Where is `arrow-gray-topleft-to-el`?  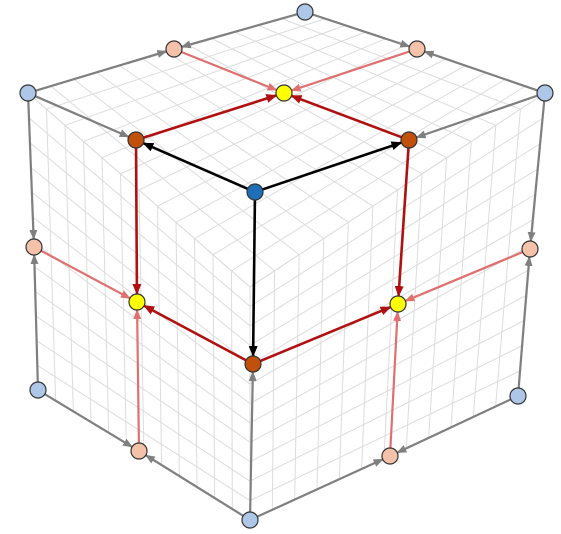
arrow-gray-topleft-to-el is located at coordinates (32, 170).